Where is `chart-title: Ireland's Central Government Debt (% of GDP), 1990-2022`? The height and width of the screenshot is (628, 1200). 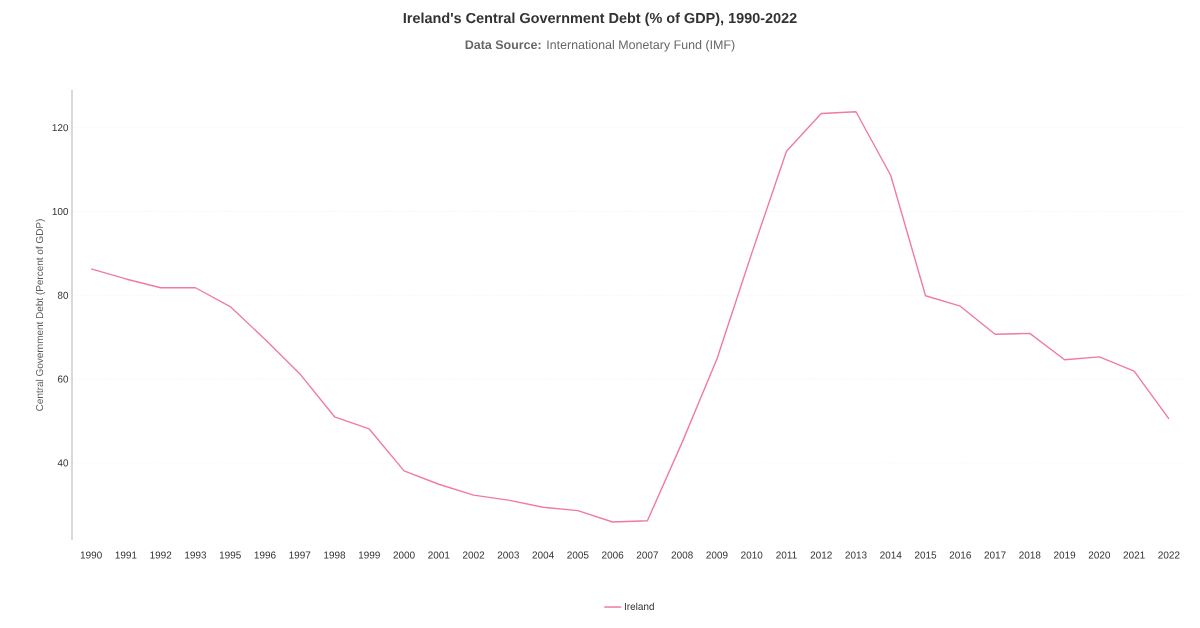 chart-title: Ireland's Central Government Debt (% of GDP), 1990-2022 is located at coordinates (600, 19).